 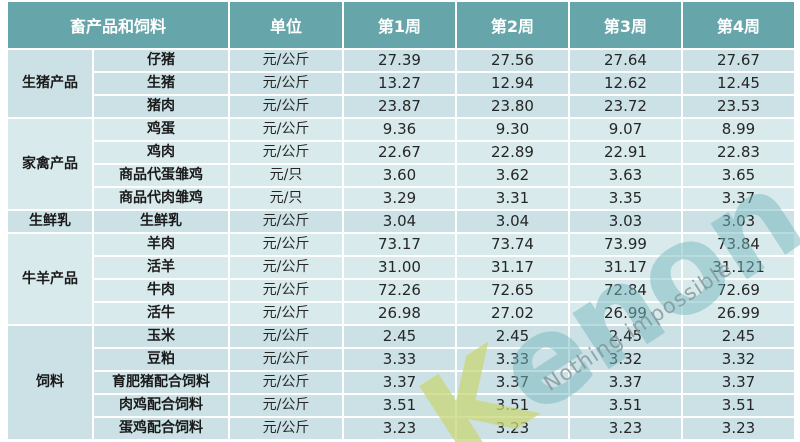 I want to click on week3-value: 73.99, so click(x=625, y=244).